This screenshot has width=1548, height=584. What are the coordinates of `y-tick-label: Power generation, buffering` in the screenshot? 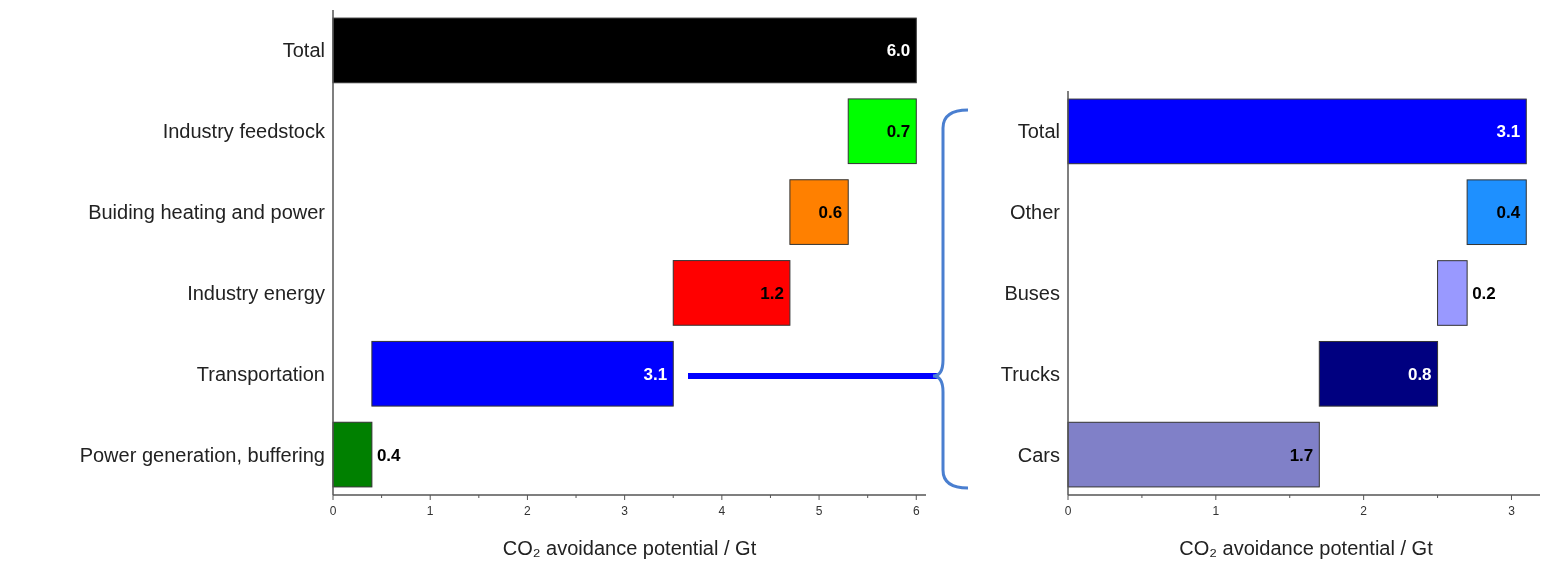 It's located at (202, 454).